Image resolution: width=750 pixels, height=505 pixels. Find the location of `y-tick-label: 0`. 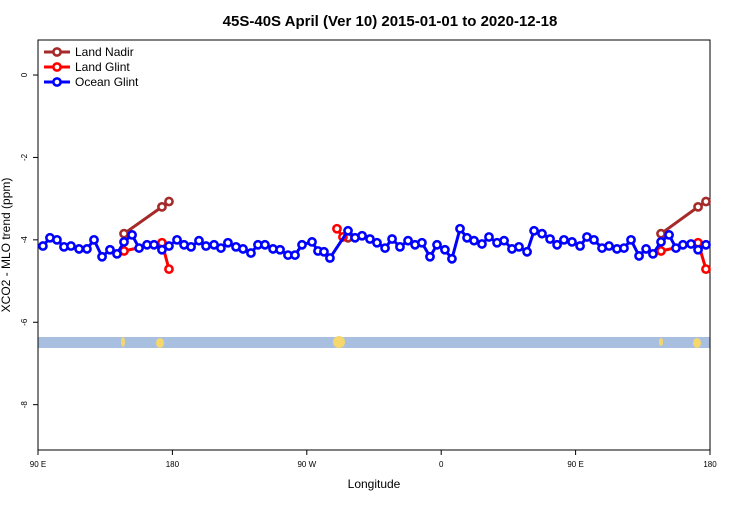

y-tick-label: 0 is located at coordinates (24, 74).